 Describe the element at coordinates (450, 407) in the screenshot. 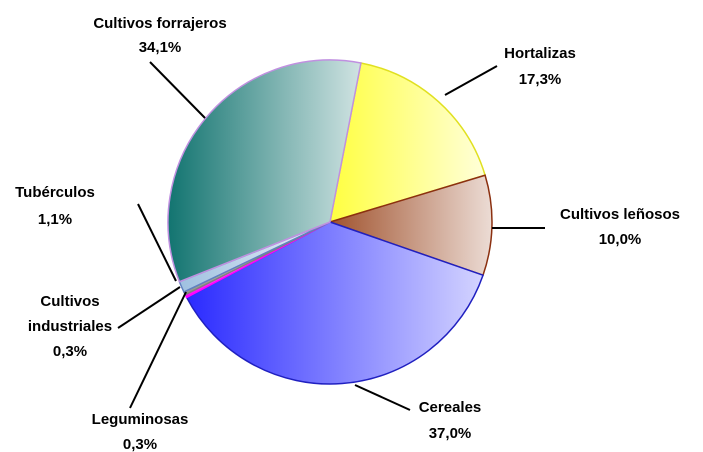

I see `category-label: Cereales` at that location.